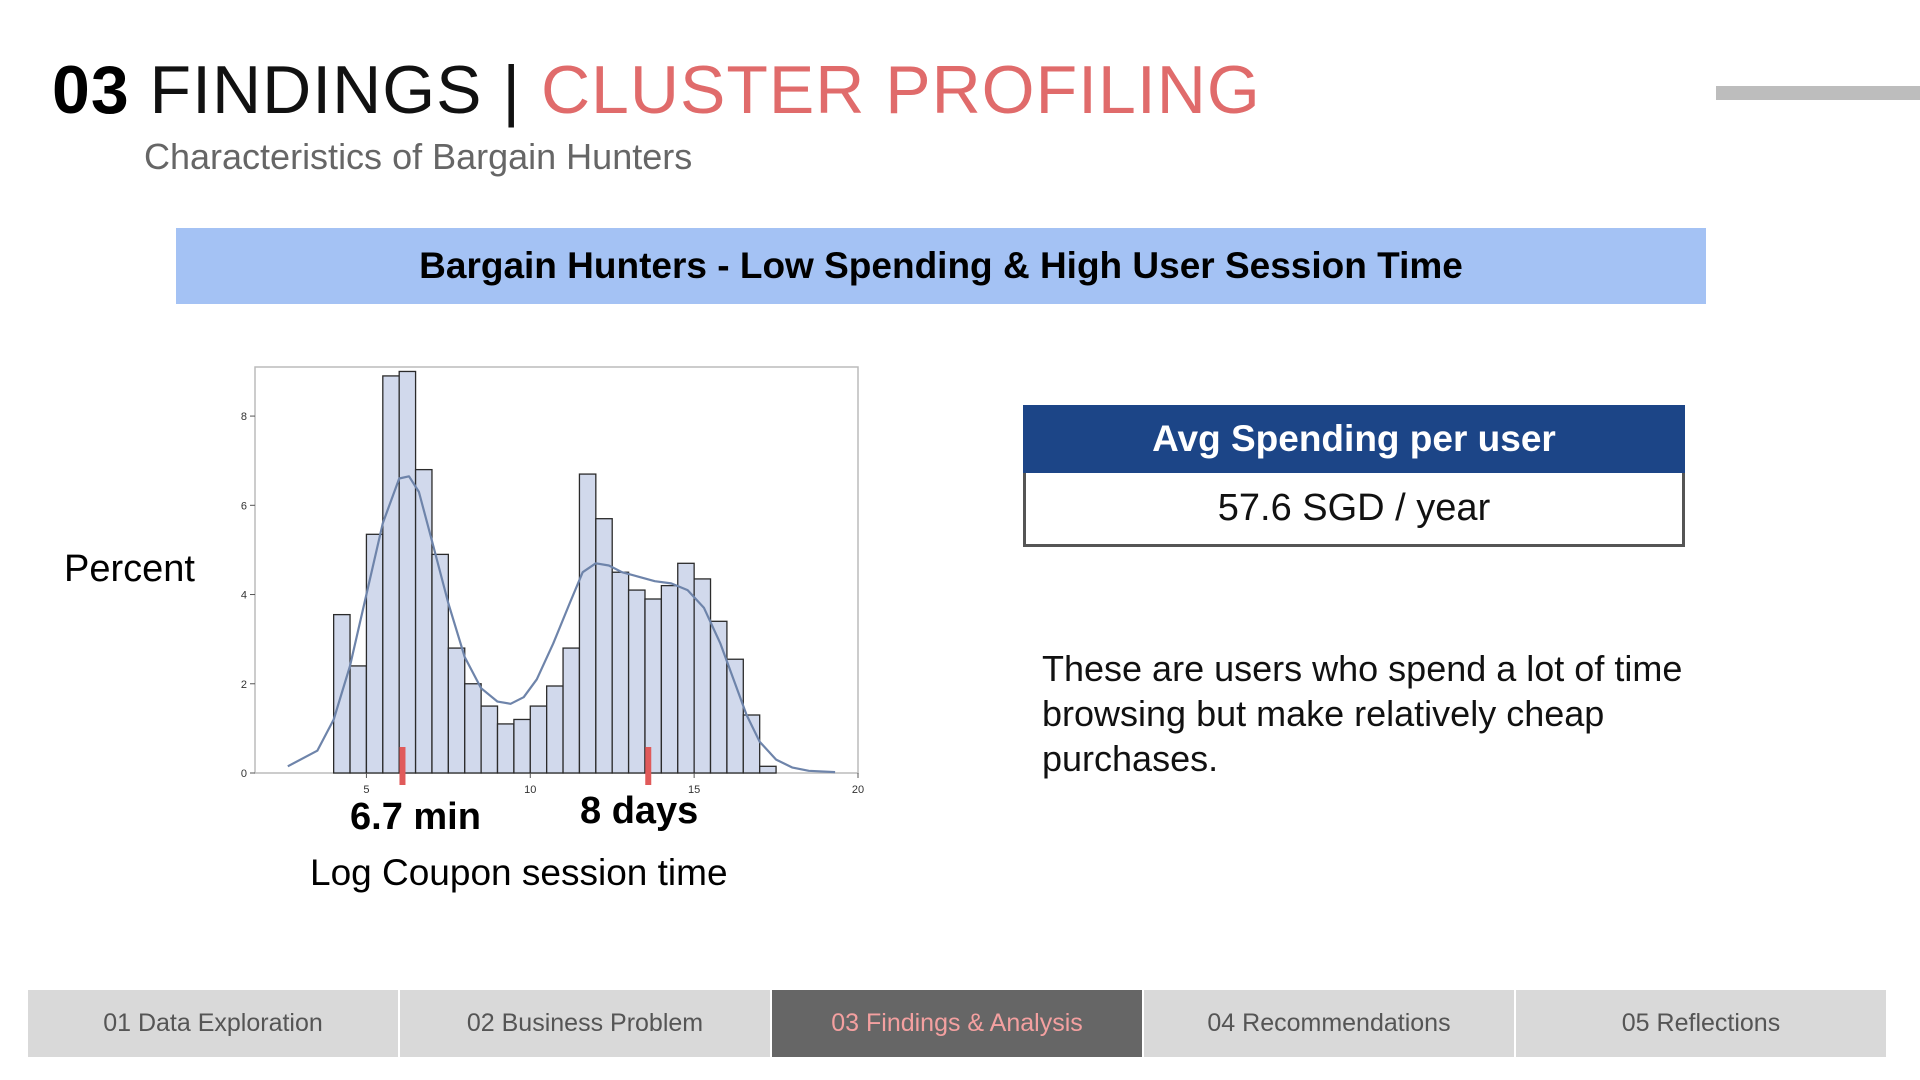 The height and width of the screenshot is (1080, 1920). I want to click on x-axis-label: Log Coupon session time, so click(519, 872).